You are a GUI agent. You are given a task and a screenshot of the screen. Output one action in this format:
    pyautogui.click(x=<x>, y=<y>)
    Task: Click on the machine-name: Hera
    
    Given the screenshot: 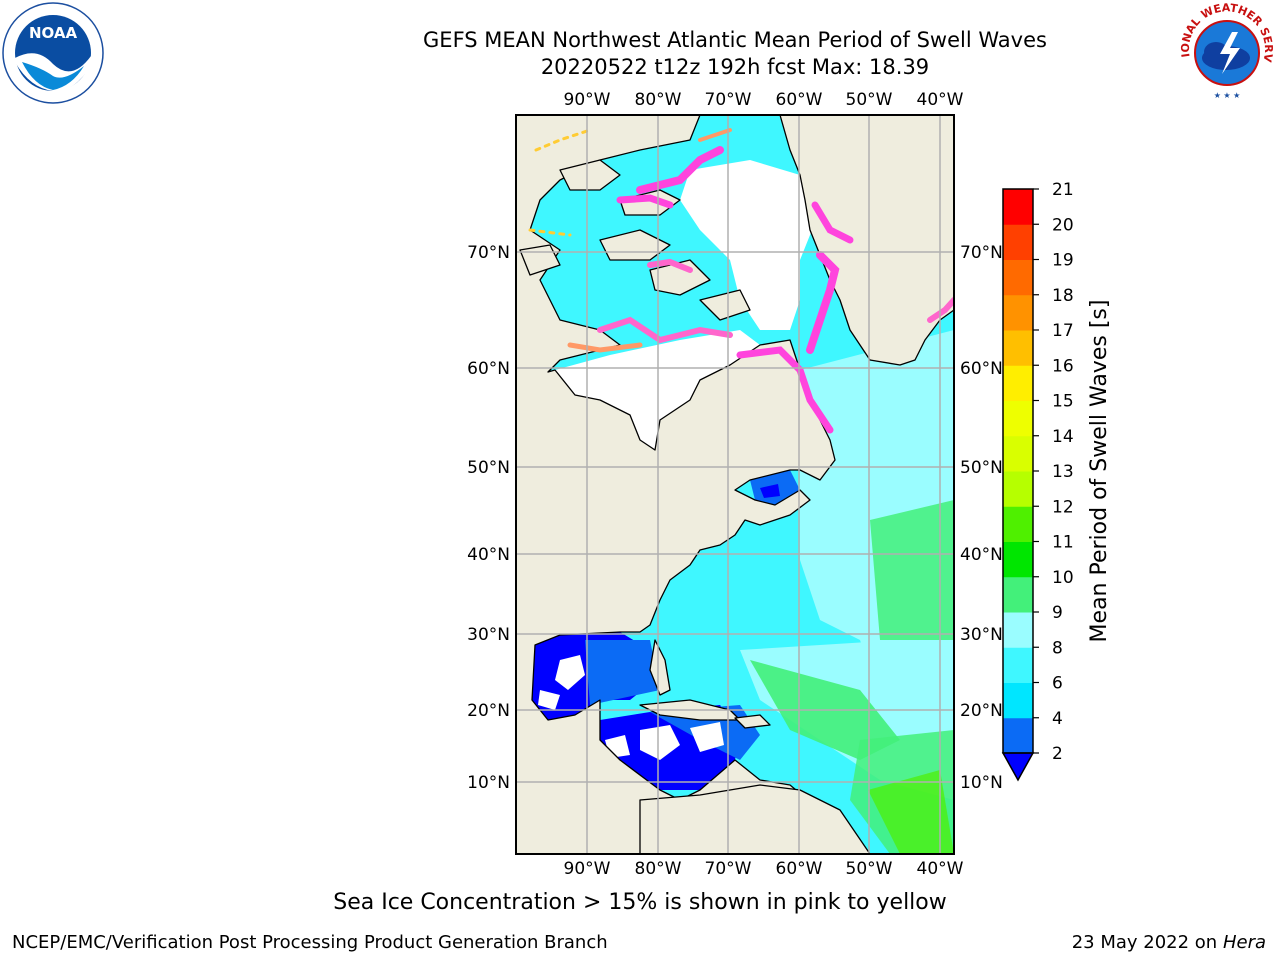 What is the action you would take?
    pyautogui.click(x=1244, y=942)
    